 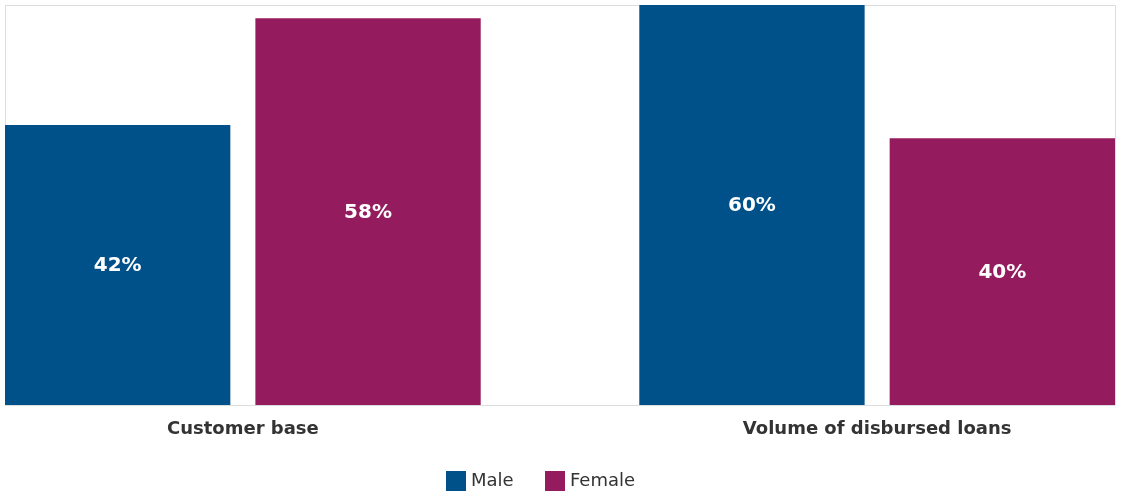 What do you see at coordinates (242, 427) in the screenshot?
I see `x-tick-label: Customer base` at bounding box center [242, 427].